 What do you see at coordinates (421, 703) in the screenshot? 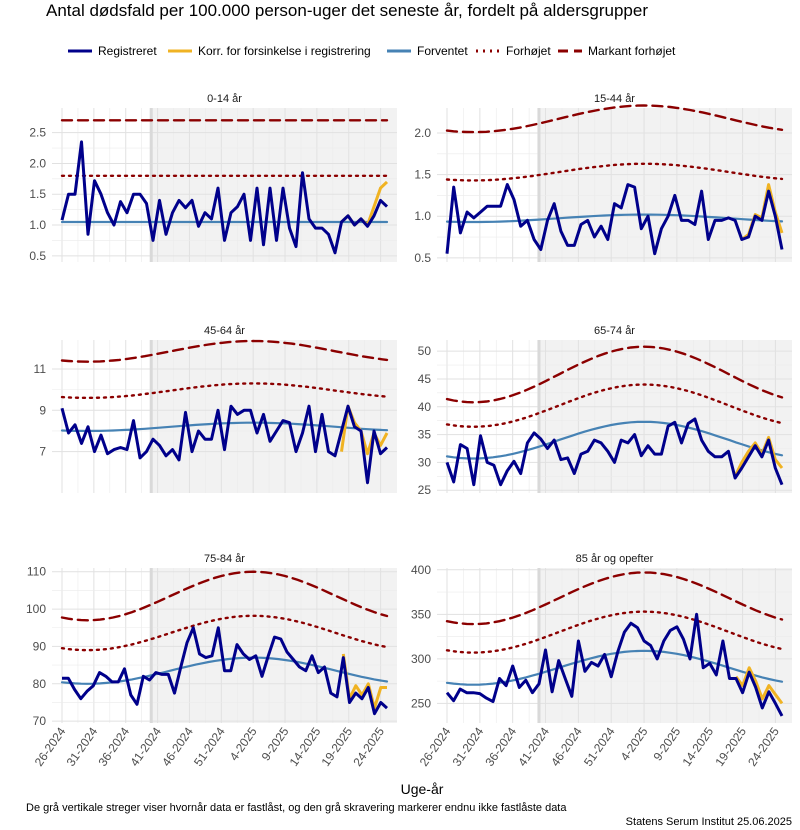
I see `y-tick-label: 250` at bounding box center [421, 703].